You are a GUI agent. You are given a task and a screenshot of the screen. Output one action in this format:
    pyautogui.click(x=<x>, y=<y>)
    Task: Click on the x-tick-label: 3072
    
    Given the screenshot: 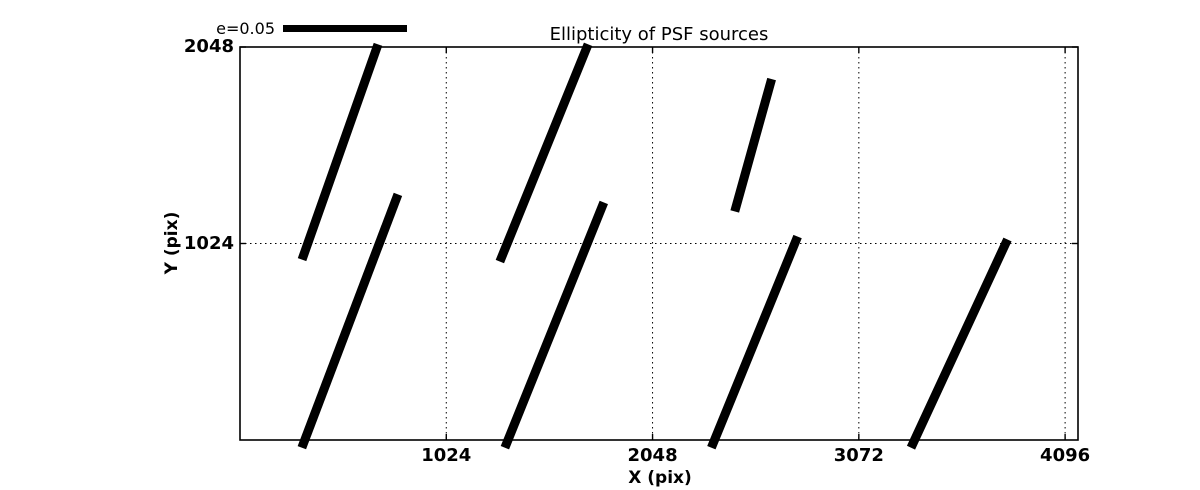 What is the action you would take?
    pyautogui.click(x=858, y=455)
    